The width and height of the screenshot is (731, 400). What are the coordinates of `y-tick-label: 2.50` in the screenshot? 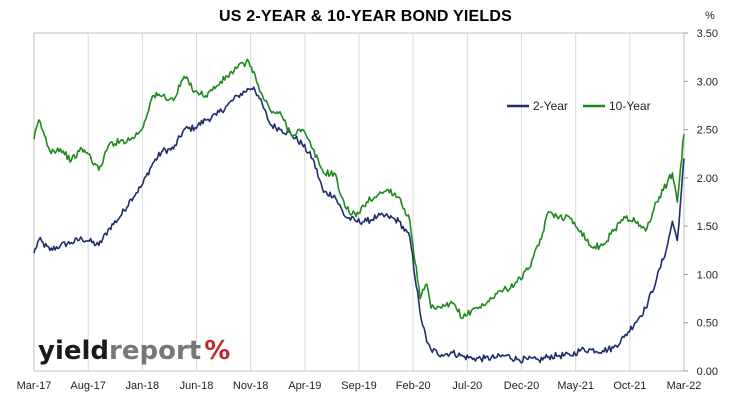 It's located at (707, 131).